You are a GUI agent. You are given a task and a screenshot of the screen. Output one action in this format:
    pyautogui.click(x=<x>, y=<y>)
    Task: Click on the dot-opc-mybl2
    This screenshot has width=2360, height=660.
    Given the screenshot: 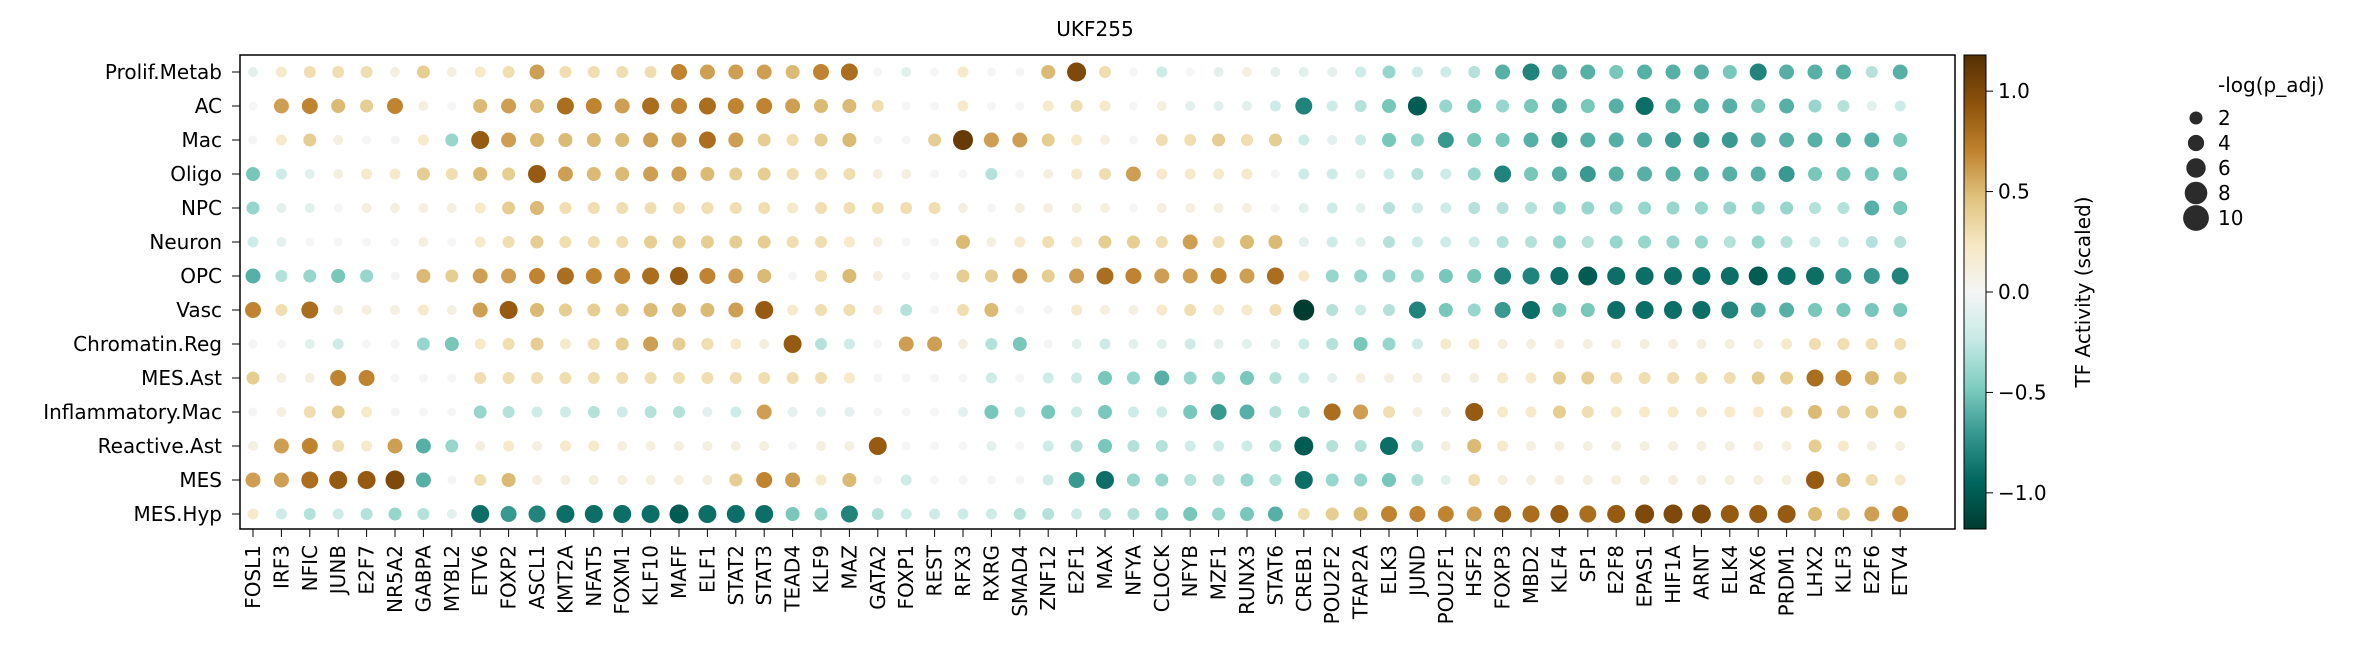 What is the action you would take?
    pyautogui.click(x=452, y=276)
    